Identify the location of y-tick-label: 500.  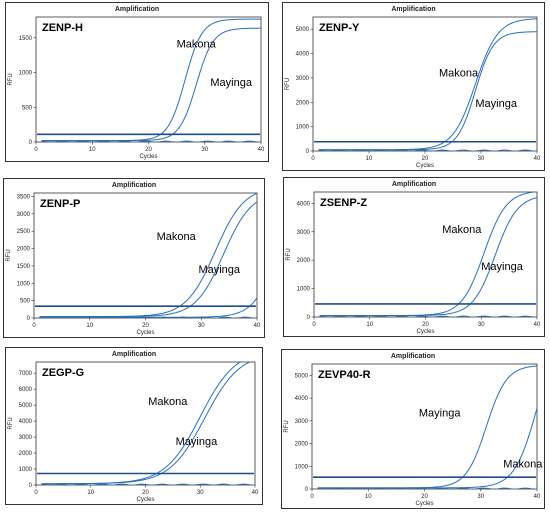
(27, 108).